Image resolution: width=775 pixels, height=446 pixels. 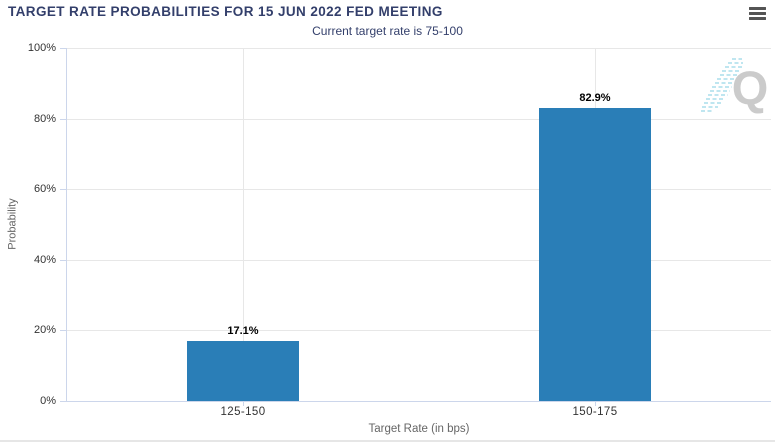 I want to click on y-axis-label-80: 80%, so click(x=44, y=119).